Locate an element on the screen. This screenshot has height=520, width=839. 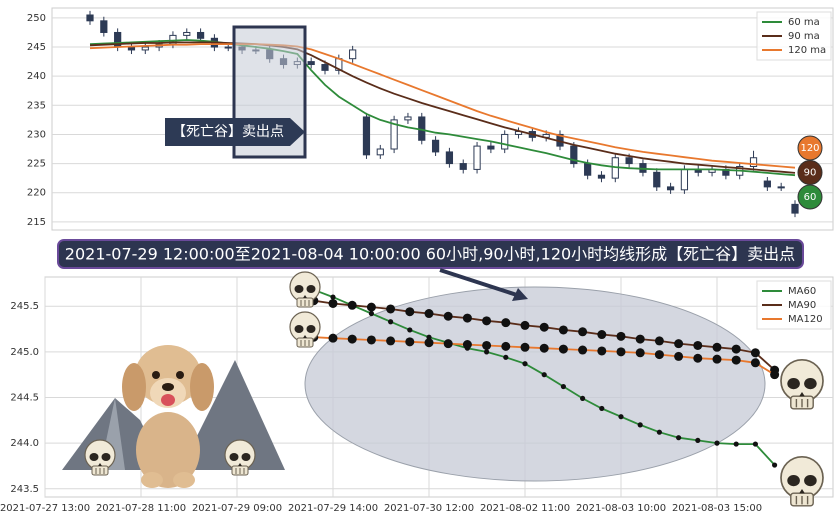
y-tick-label: 245.0 is located at coordinates (24, 352).